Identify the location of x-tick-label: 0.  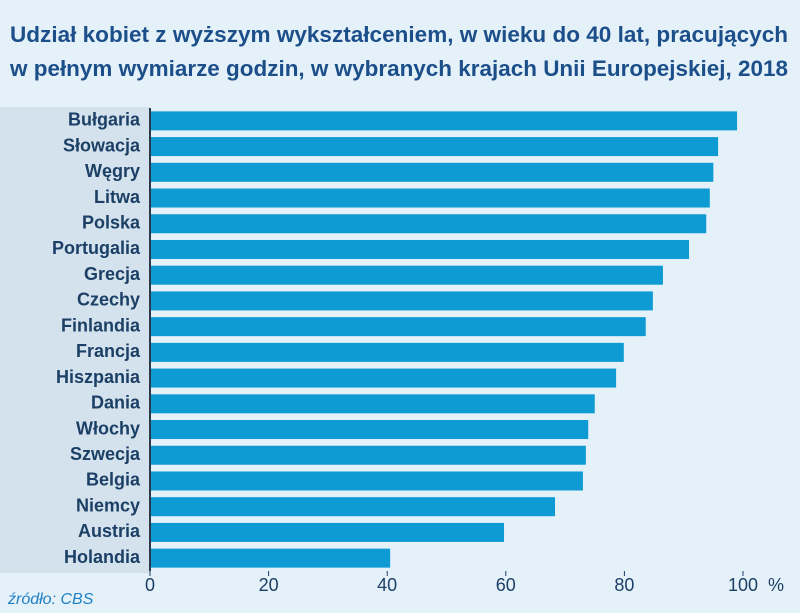
(150, 585).